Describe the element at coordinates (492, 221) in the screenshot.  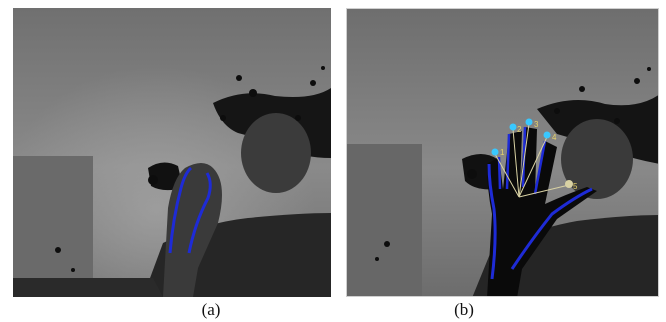
I see `hand-contour` at that location.